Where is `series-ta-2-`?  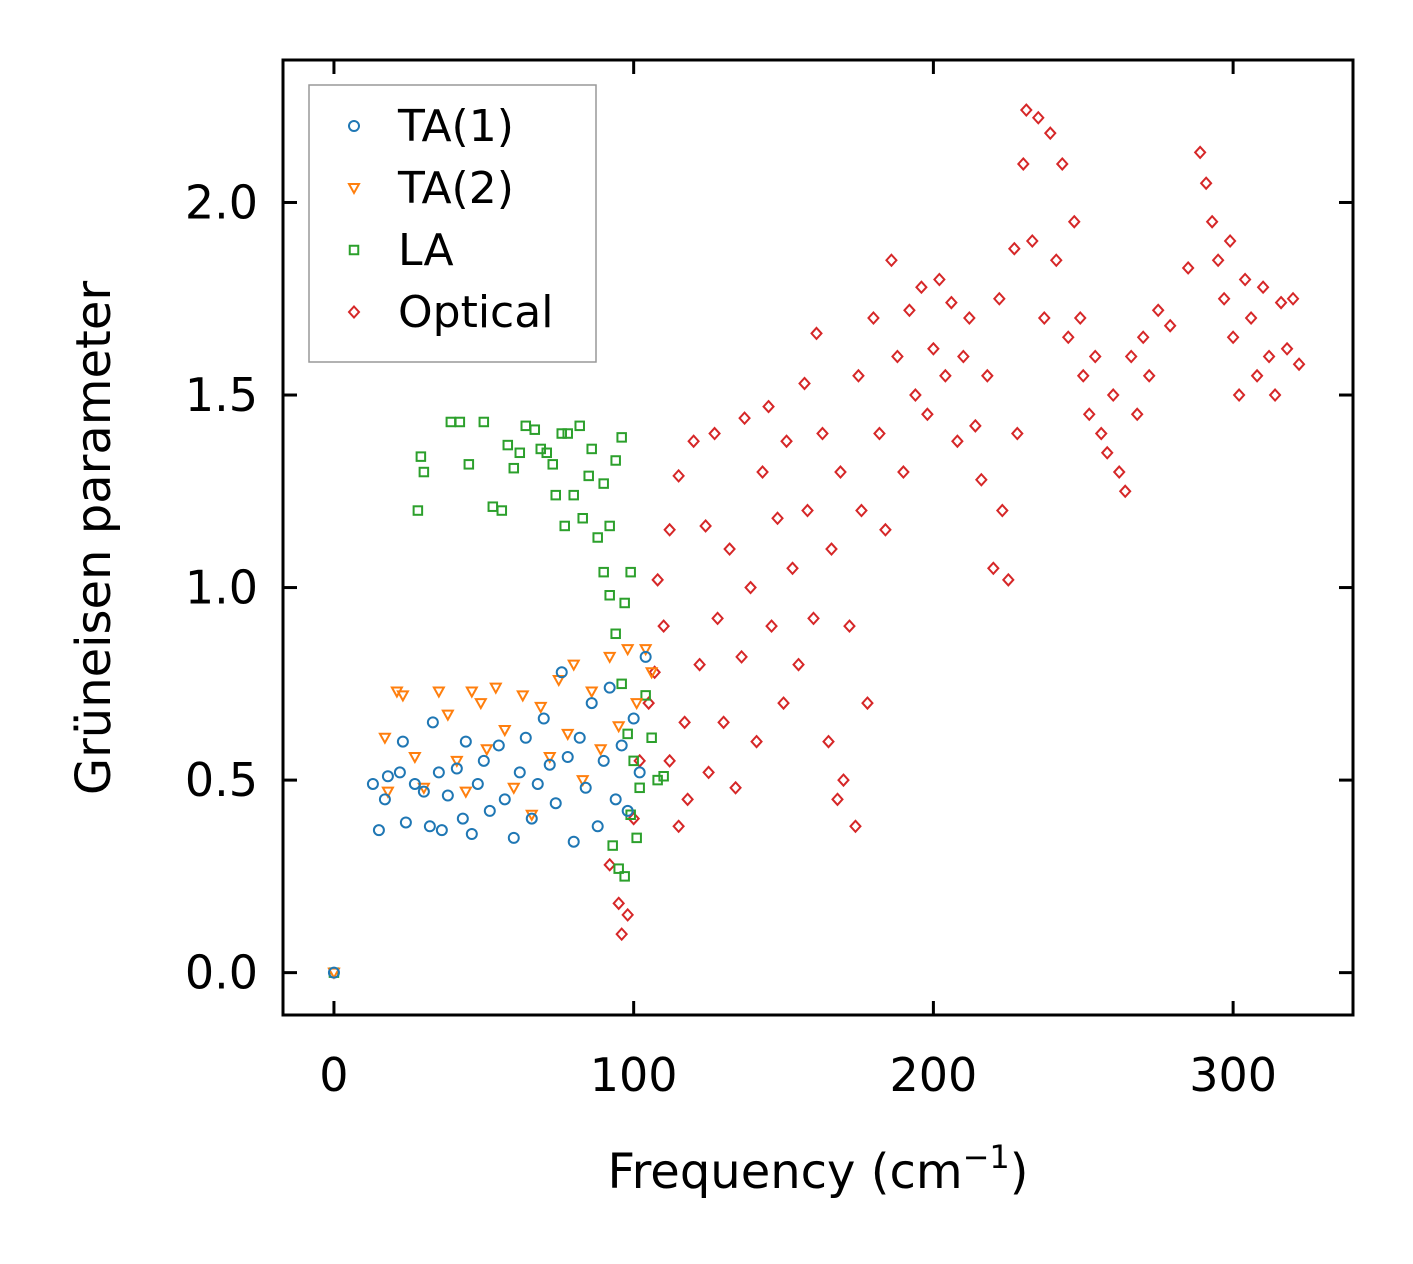 series-ta-2- is located at coordinates (493, 812).